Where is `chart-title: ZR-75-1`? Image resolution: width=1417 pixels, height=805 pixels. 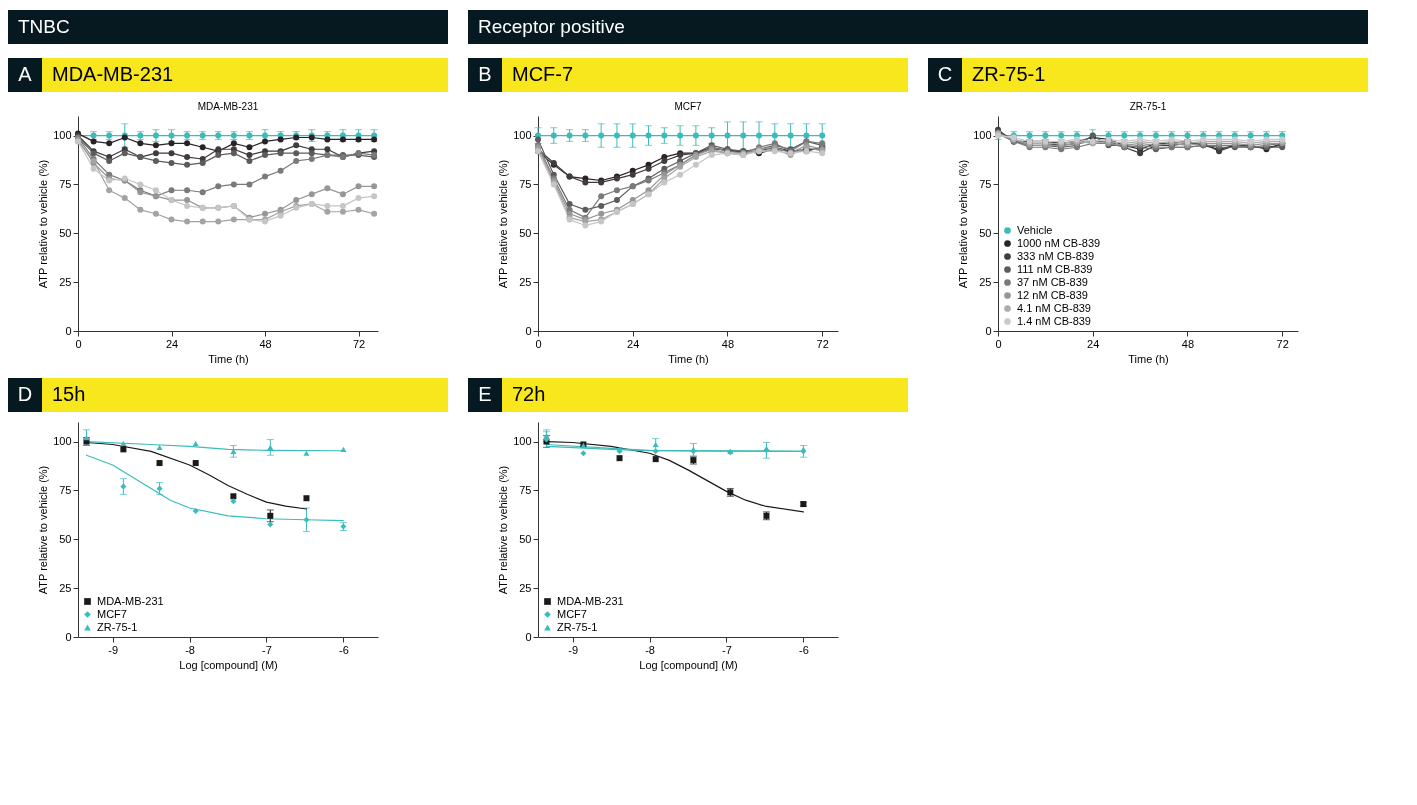 chart-title: ZR-75-1 is located at coordinates (1009, 74).